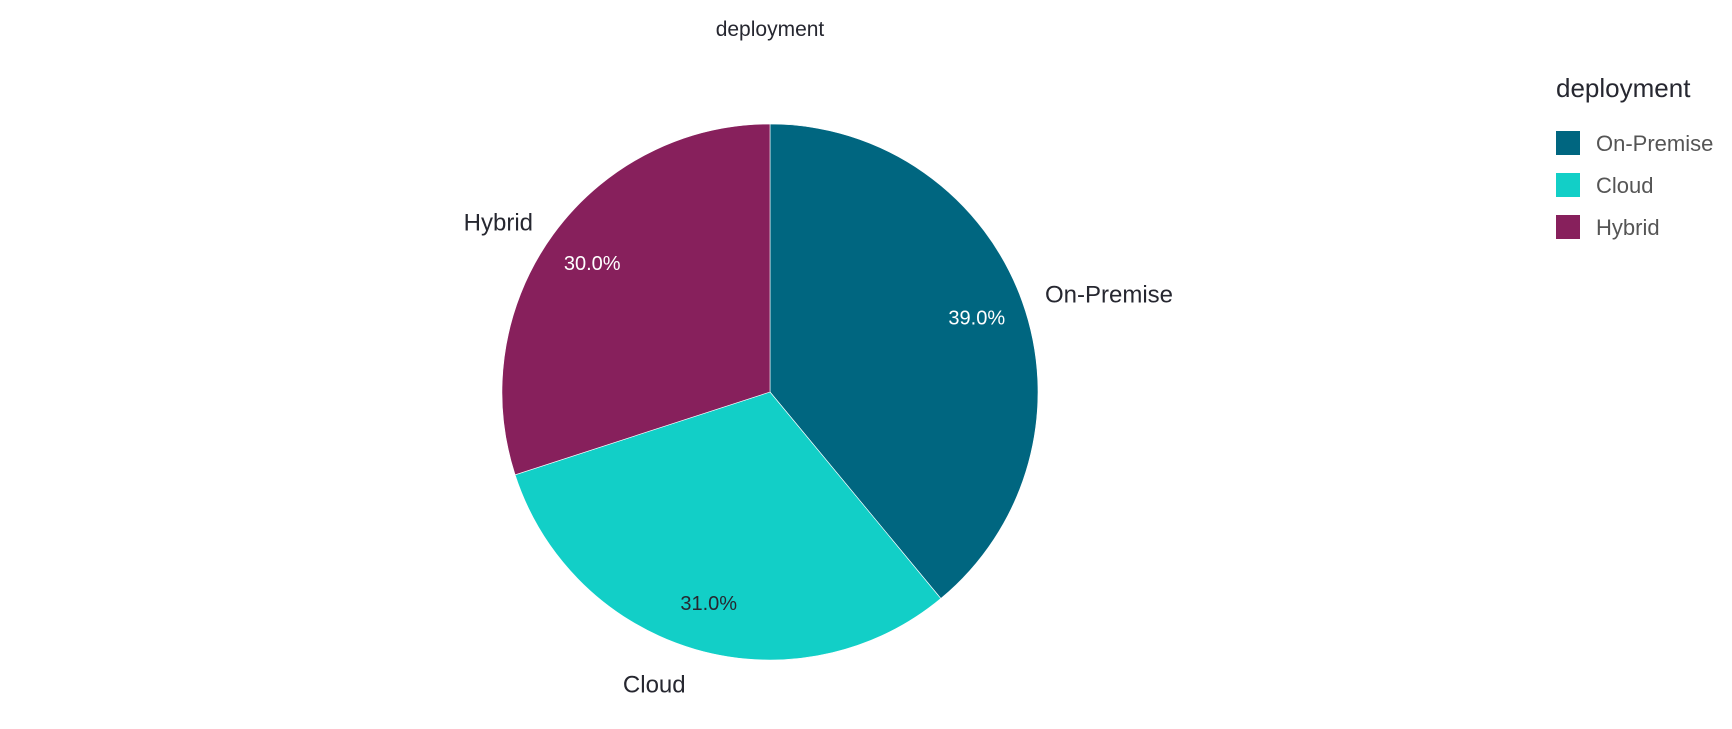 This screenshot has width=1732, height=729. I want to click on legend-swatch-on-premise, so click(1568, 143).